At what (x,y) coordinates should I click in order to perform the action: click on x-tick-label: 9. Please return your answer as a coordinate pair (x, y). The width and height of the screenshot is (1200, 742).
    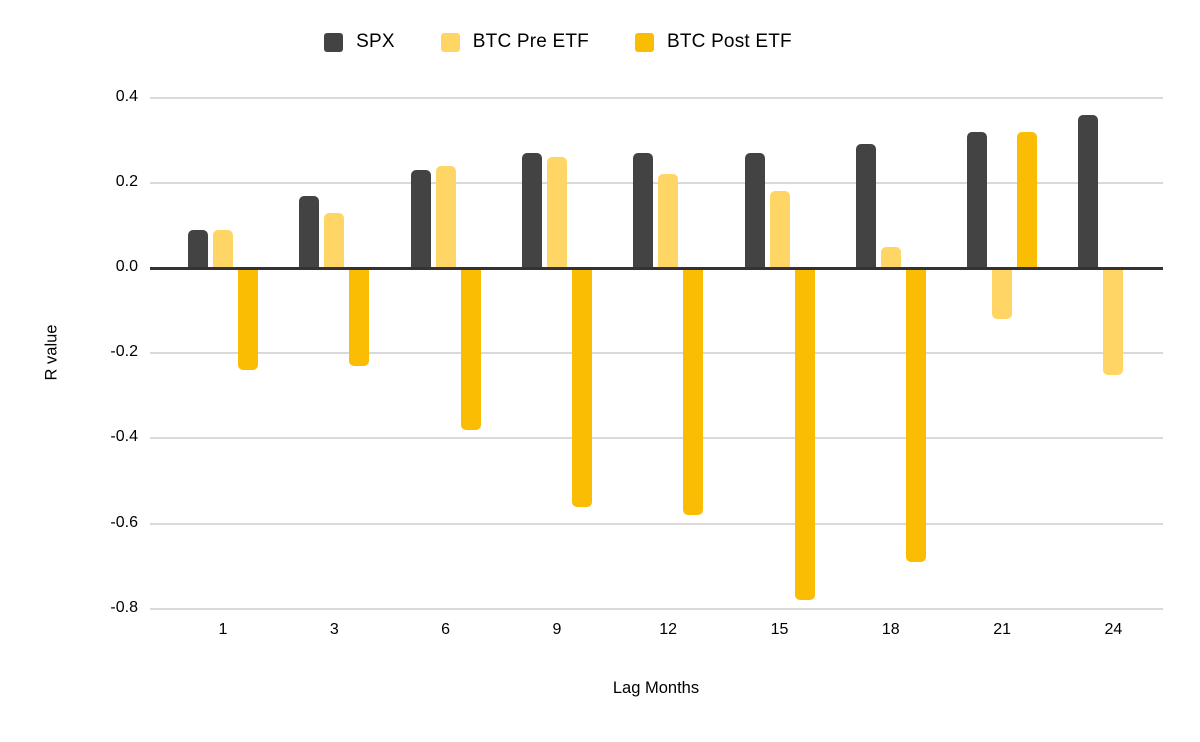
    Looking at the image, I should click on (557, 629).